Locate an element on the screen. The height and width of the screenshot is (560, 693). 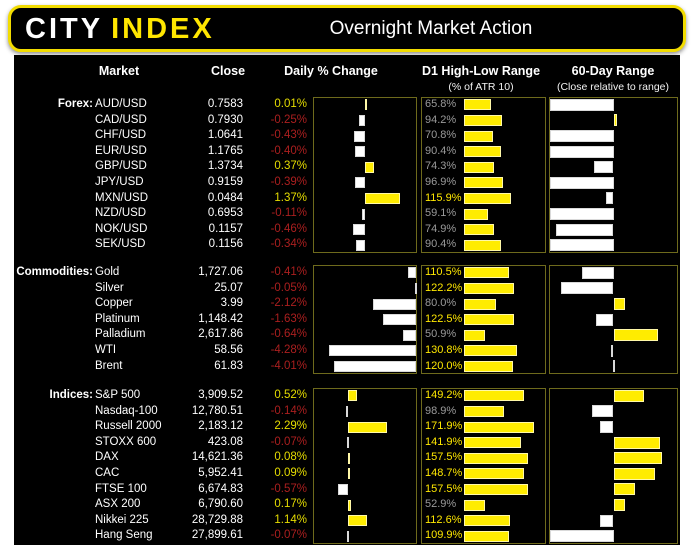
market-name: GBP/USD is located at coordinates (121, 166).